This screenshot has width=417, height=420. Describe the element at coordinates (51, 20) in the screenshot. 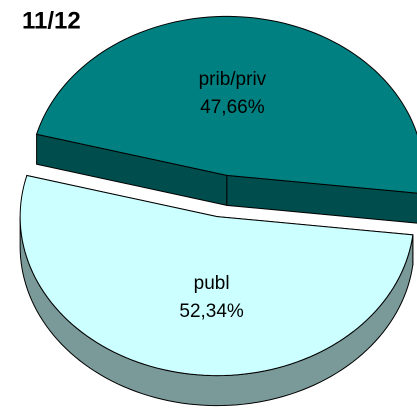

I see `chart-title: 11/12` at that location.